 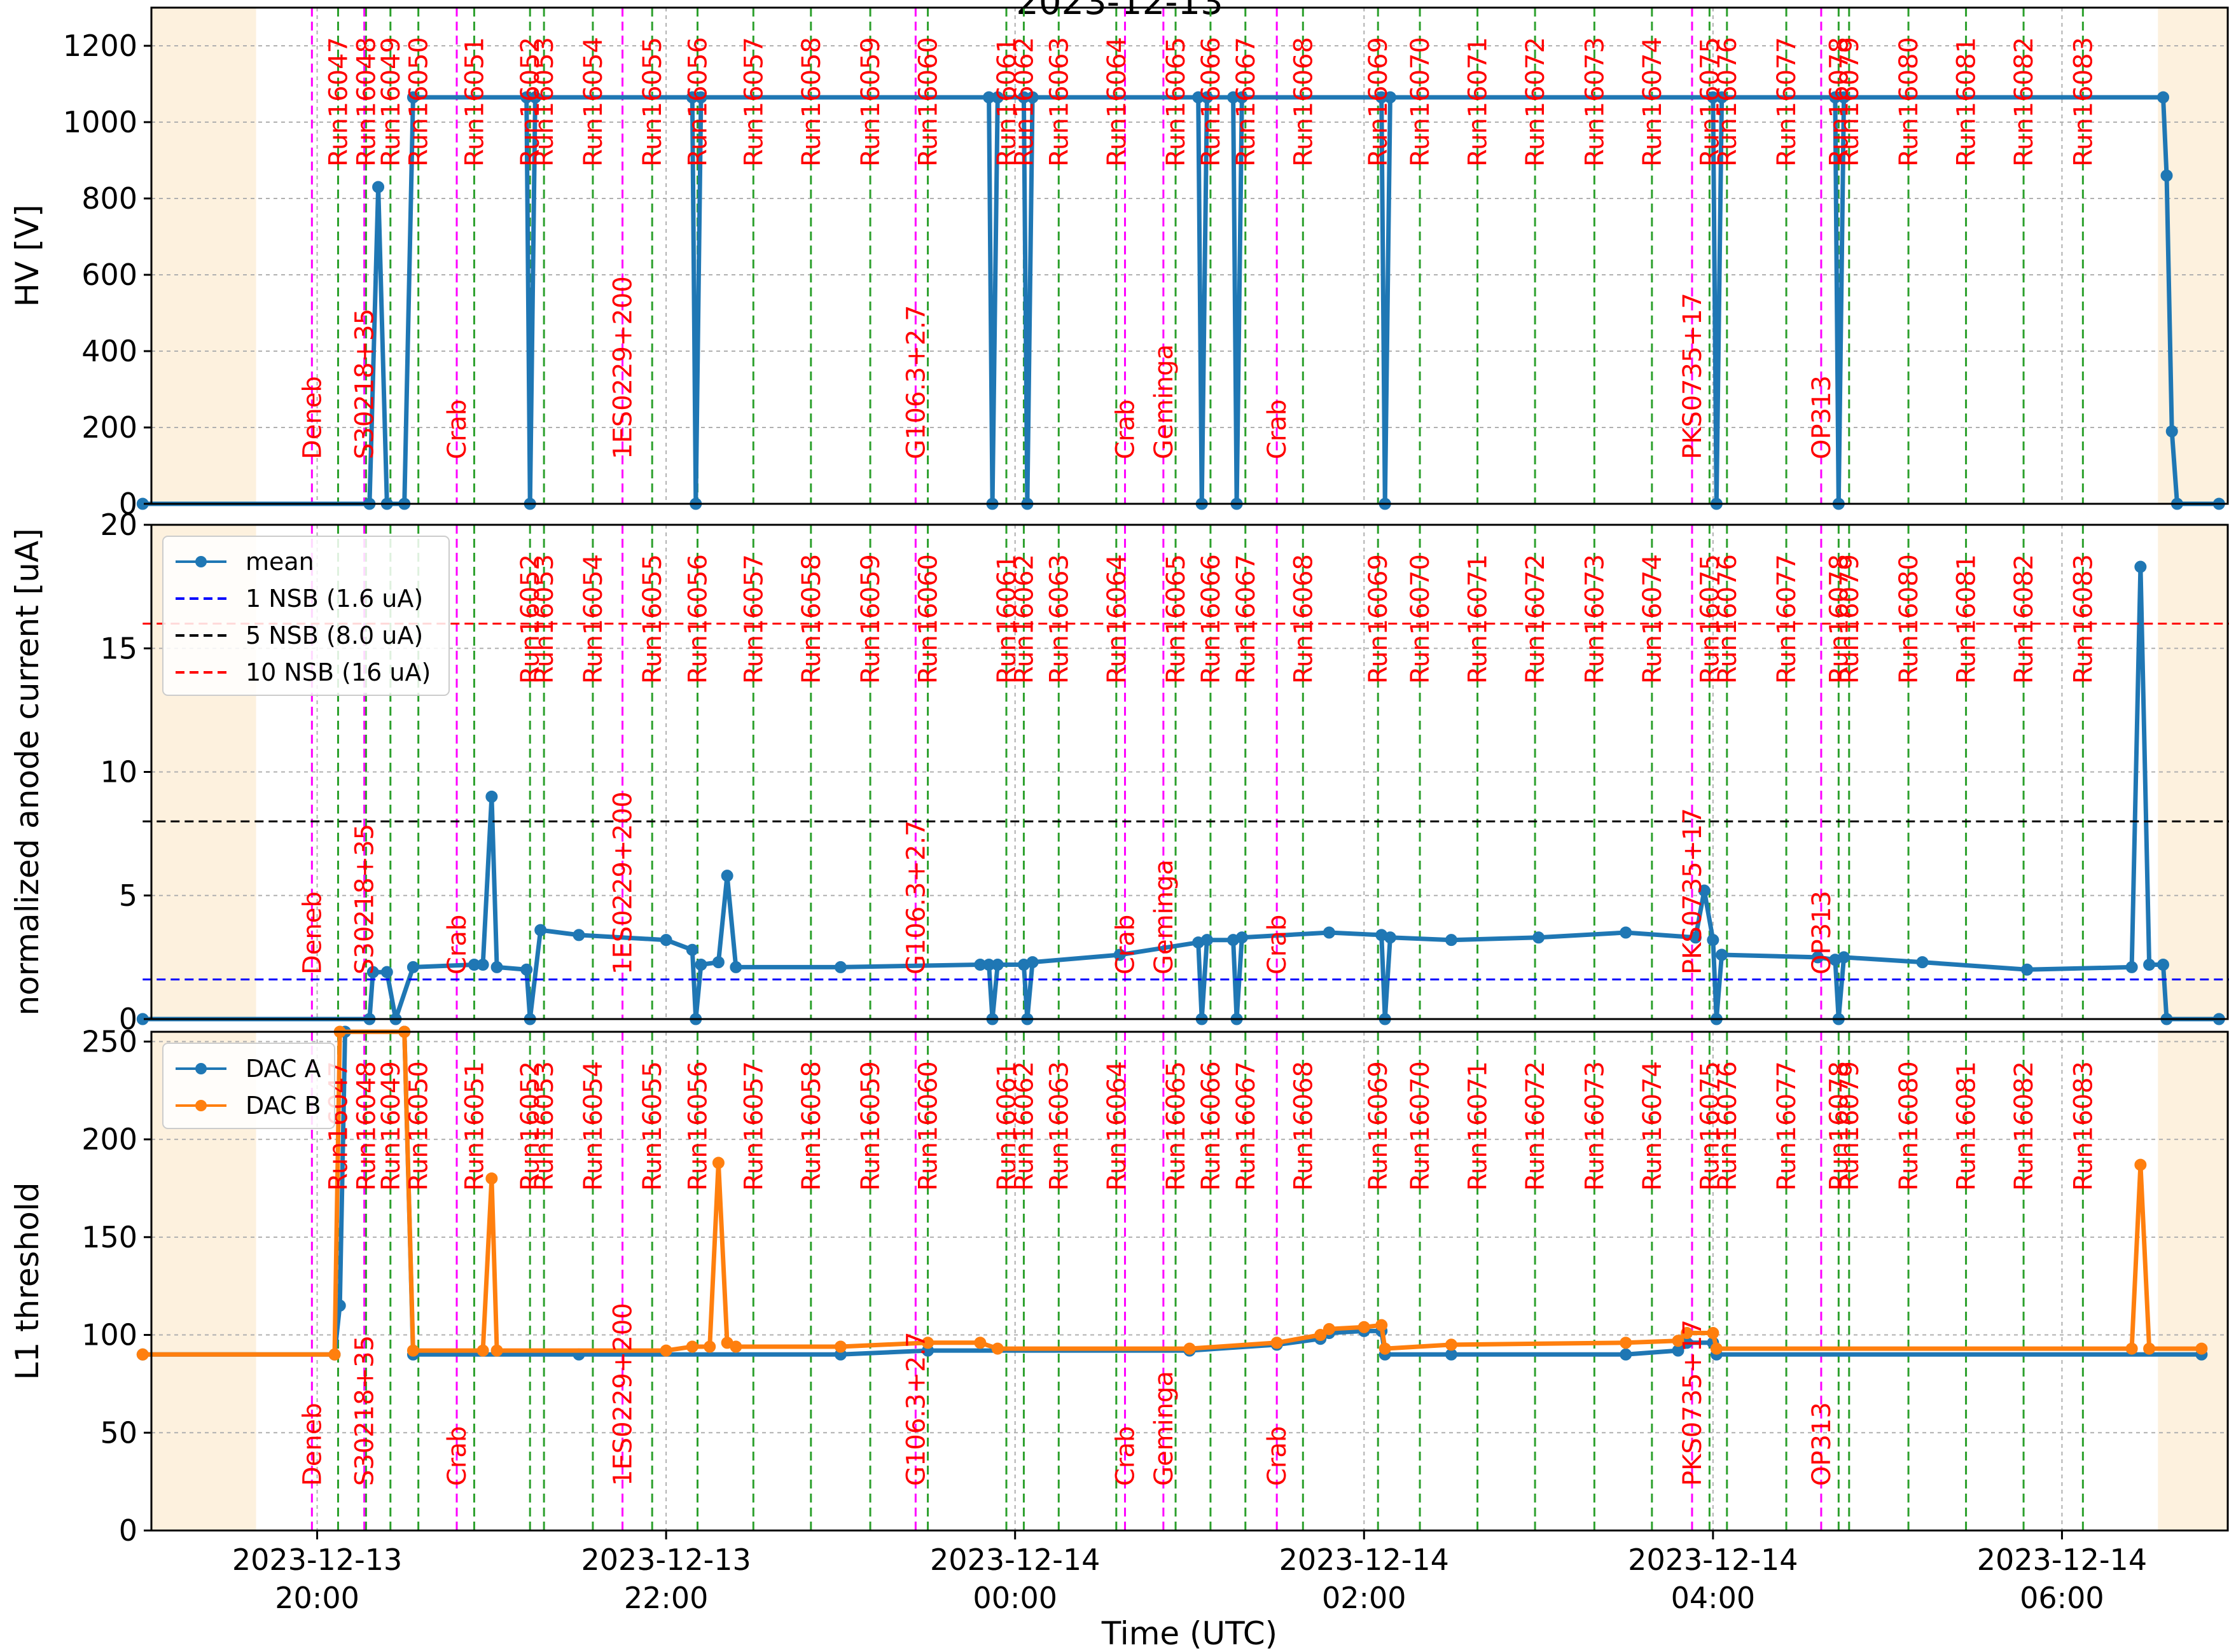 What do you see at coordinates (666, 1560) in the screenshot?
I see `x-tick-date: 2023-12-13` at bounding box center [666, 1560].